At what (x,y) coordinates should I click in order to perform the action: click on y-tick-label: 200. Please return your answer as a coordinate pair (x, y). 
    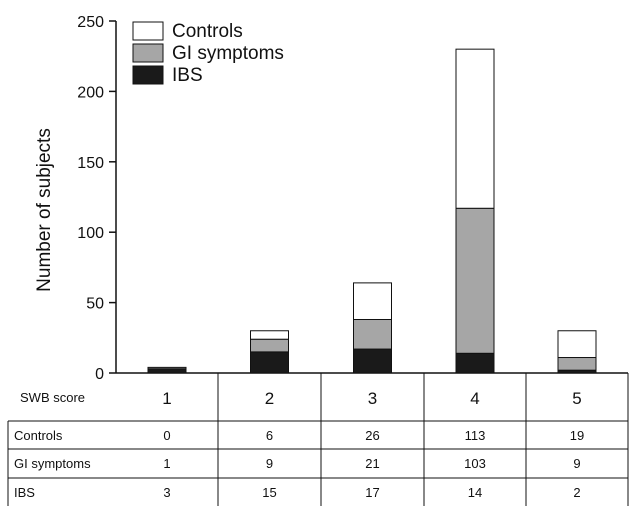
    Looking at the image, I should click on (90, 92).